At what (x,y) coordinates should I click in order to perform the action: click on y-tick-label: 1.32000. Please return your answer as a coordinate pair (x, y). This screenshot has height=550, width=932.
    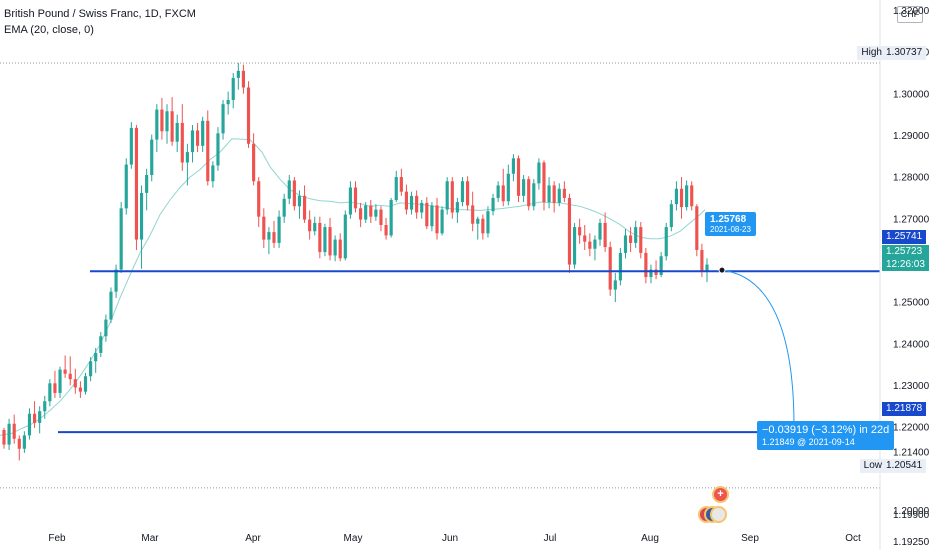
    Looking at the image, I should click on (911, 11).